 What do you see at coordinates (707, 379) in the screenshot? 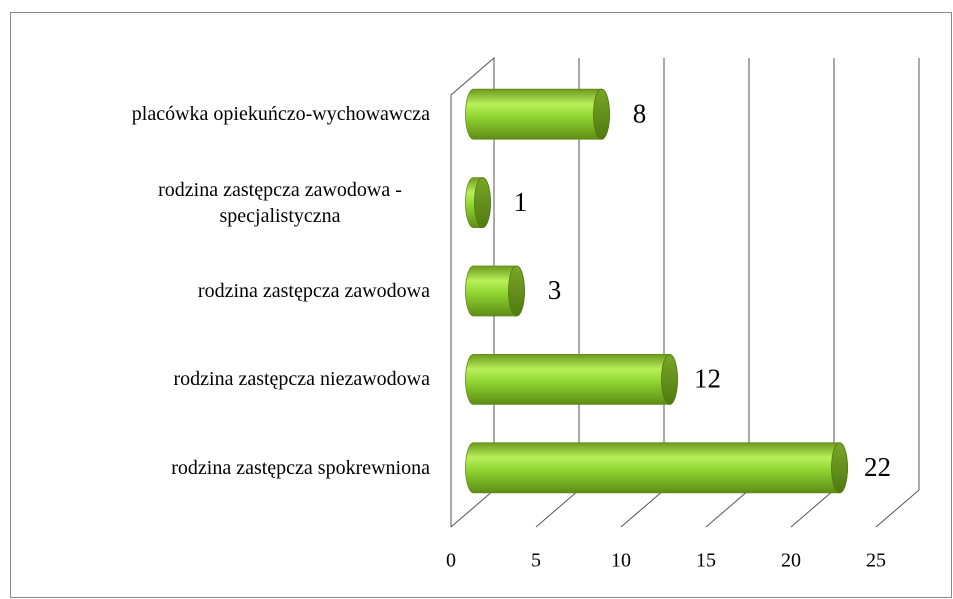
I see `value-label: 12` at bounding box center [707, 379].